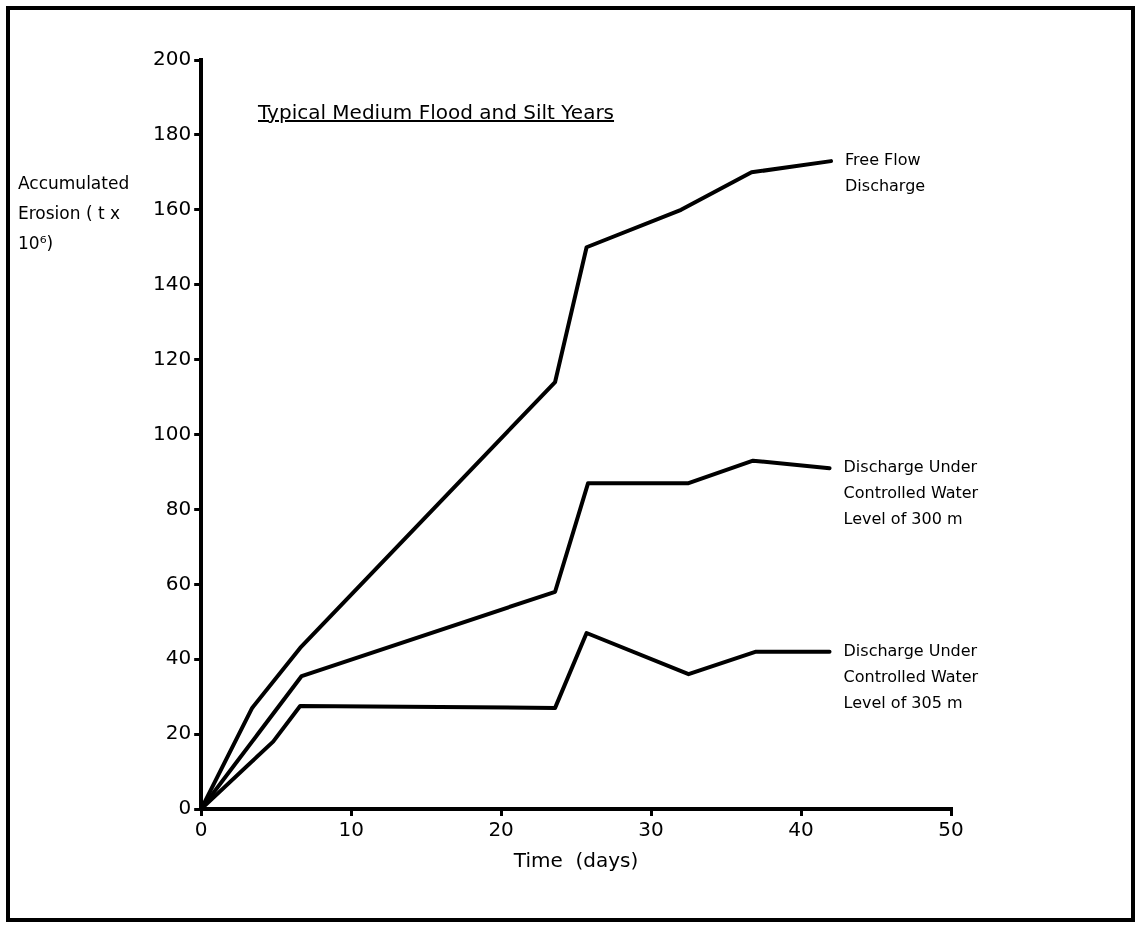 Image resolution: width=1141 pixels, height=928 pixels. What do you see at coordinates (172, 133) in the screenshot?
I see `y-tick-label: 180` at bounding box center [172, 133].